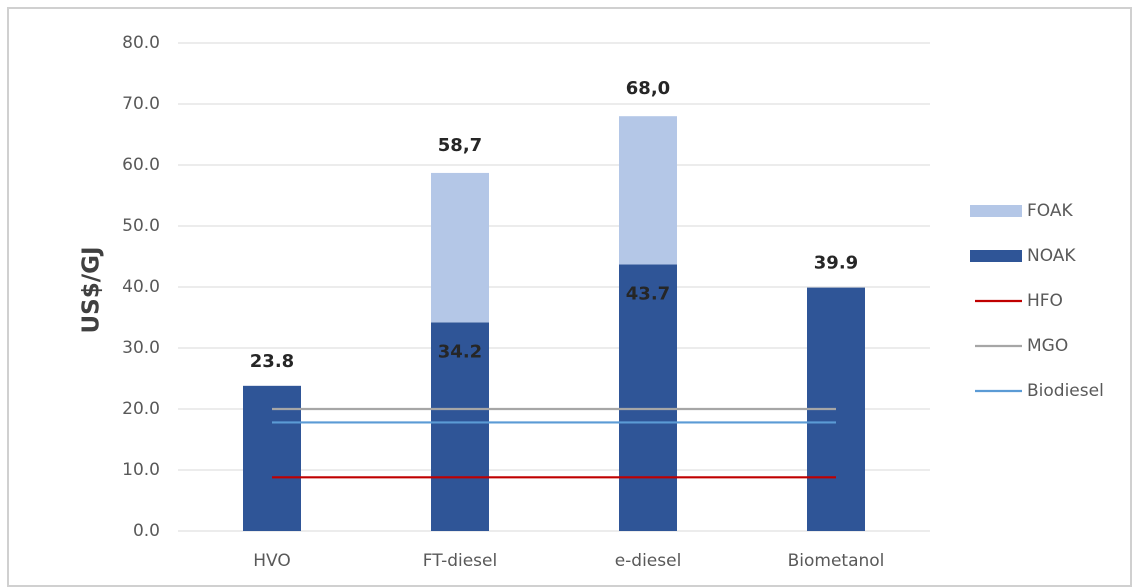 Image resolution: width=1139 pixels, height=588 pixels. I want to click on x-tick-label: HVO, so click(272, 561).